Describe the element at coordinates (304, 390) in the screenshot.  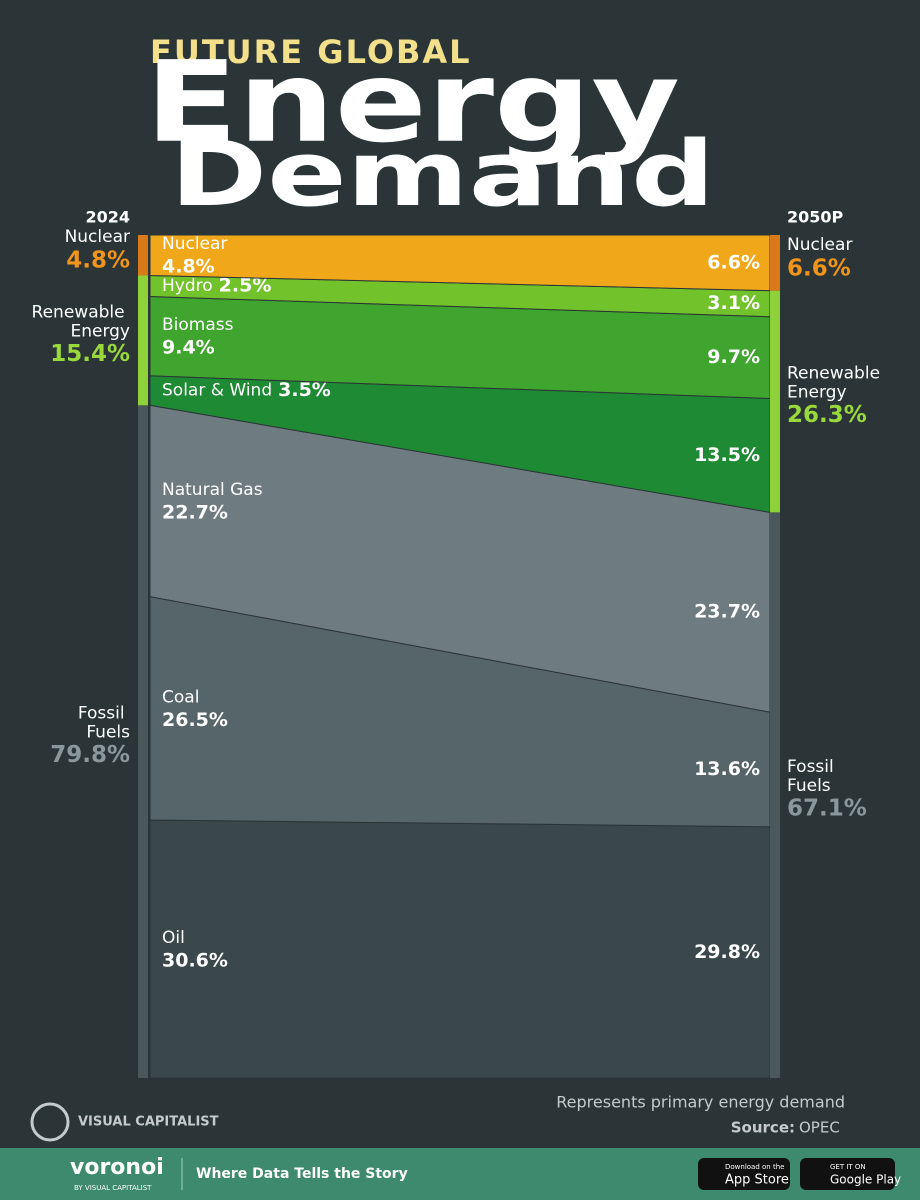
I see `value-label: 3.5%` at that location.